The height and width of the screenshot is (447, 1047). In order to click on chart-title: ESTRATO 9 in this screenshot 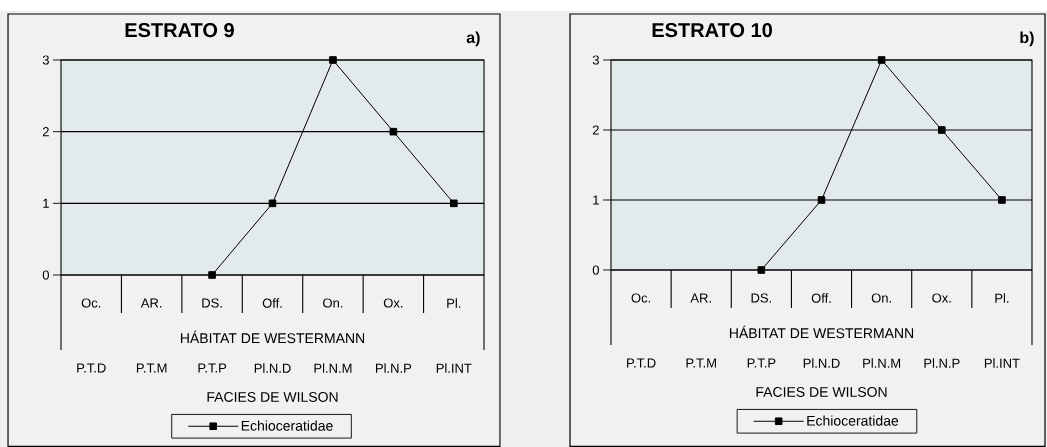, I will do `click(179, 30)`.